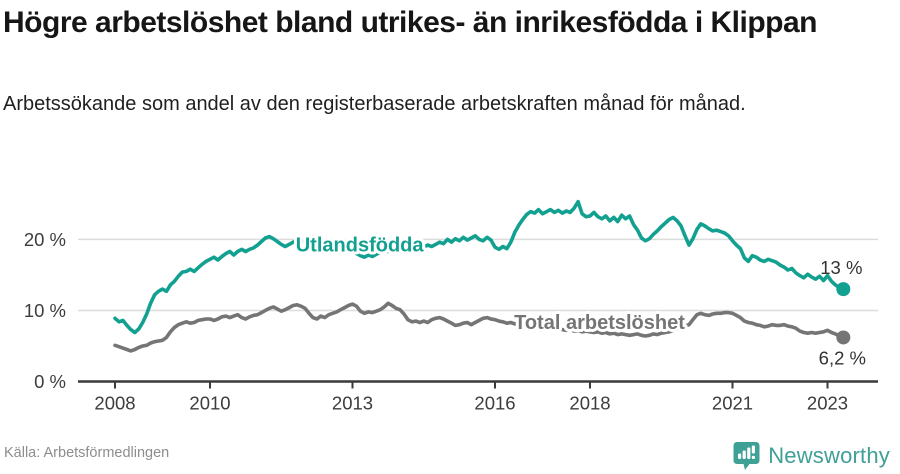 This screenshot has width=900, height=474. What do you see at coordinates (842, 357) in the screenshot?
I see `series-value-label-total-arbetsl-shet: 6,2 %` at bounding box center [842, 357].